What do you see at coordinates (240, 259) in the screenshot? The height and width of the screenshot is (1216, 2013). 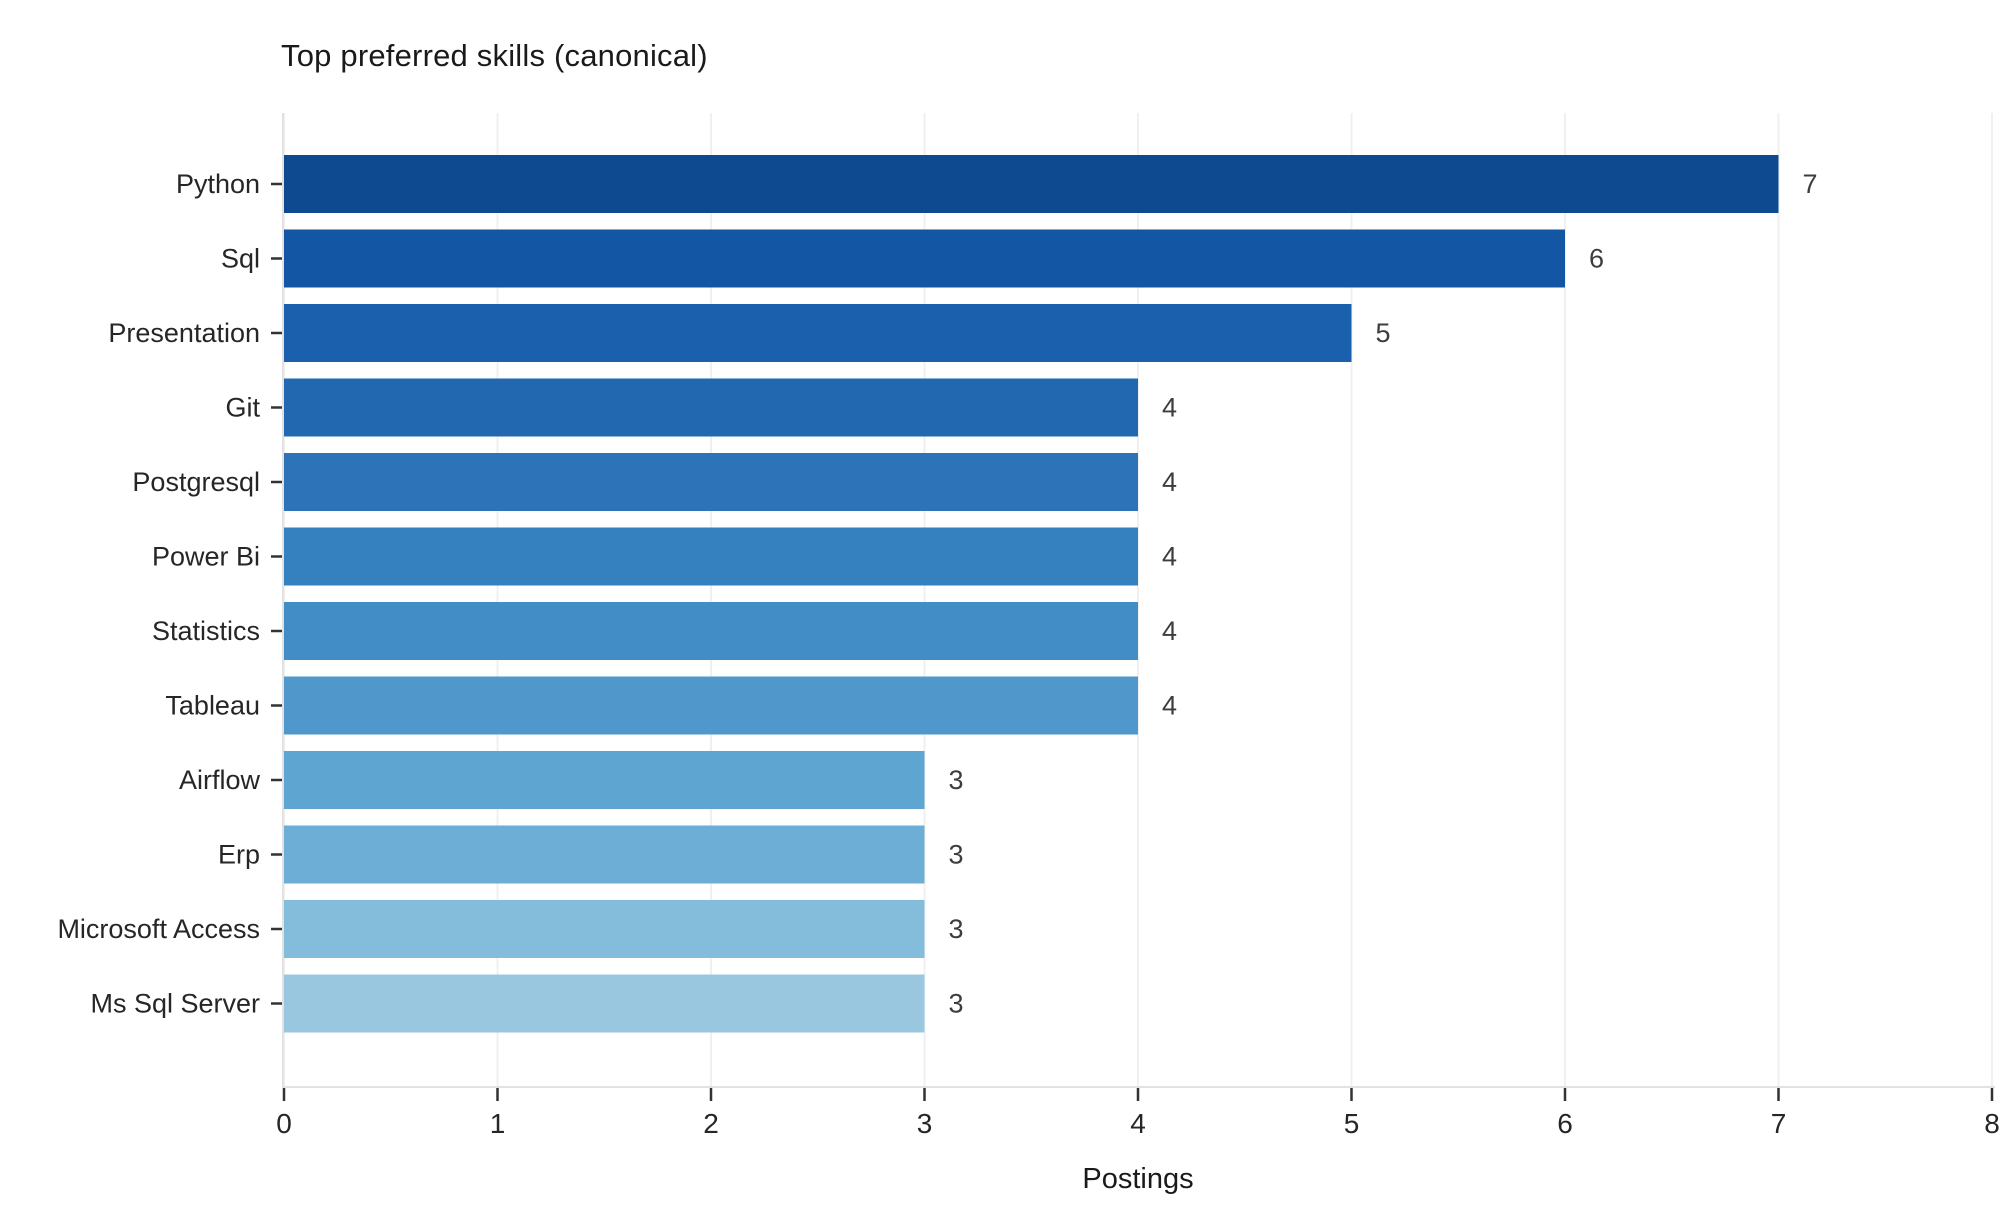 I see `y-tick-label: Sql` at bounding box center [240, 259].